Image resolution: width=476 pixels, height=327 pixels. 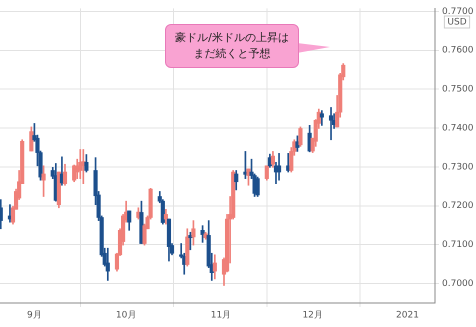 I want to click on y-tick-label: 0.7600, so click(x=458, y=51).